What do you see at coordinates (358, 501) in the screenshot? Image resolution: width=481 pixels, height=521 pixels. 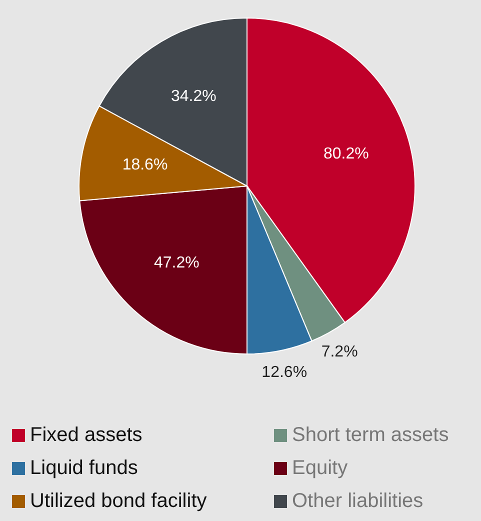 I see `legend-label: Other liabilities` at bounding box center [358, 501].